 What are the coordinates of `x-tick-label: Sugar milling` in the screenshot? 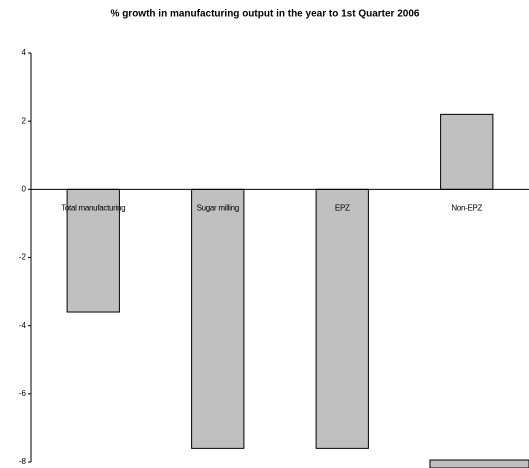 It's located at (218, 207).